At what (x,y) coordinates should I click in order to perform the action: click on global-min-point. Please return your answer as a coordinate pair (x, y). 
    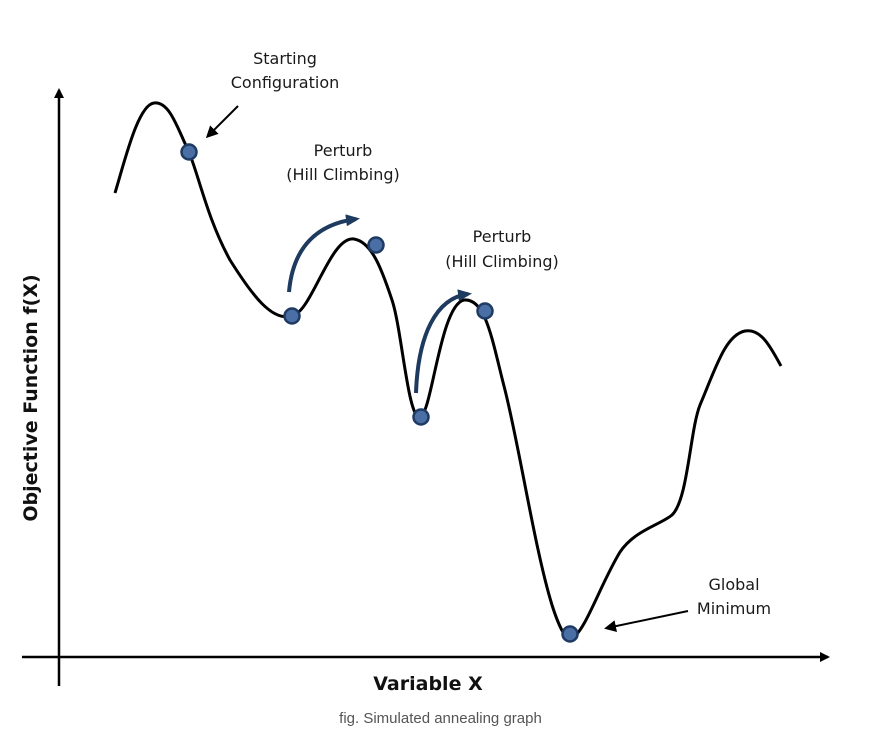
    Looking at the image, I should click on (570, 634).